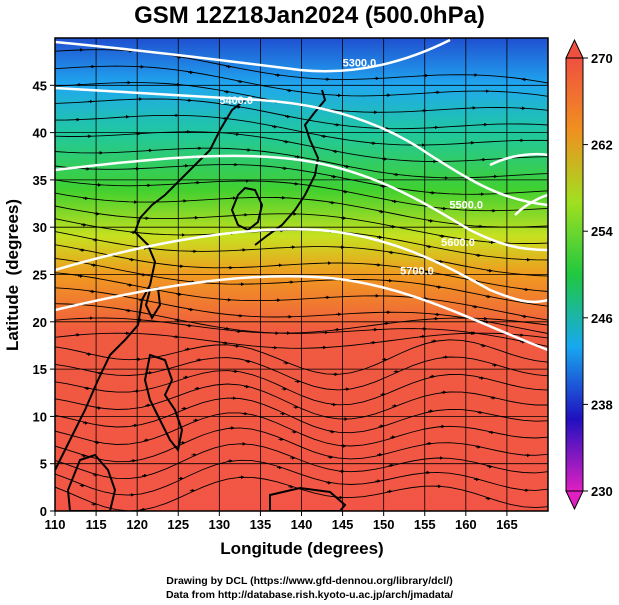 This screenshot has height=605, width=619. What do you see at coordinates (466, 205) in the screenshot?
I see `contour-label: 5500.0` at bounding box center [466, 205].